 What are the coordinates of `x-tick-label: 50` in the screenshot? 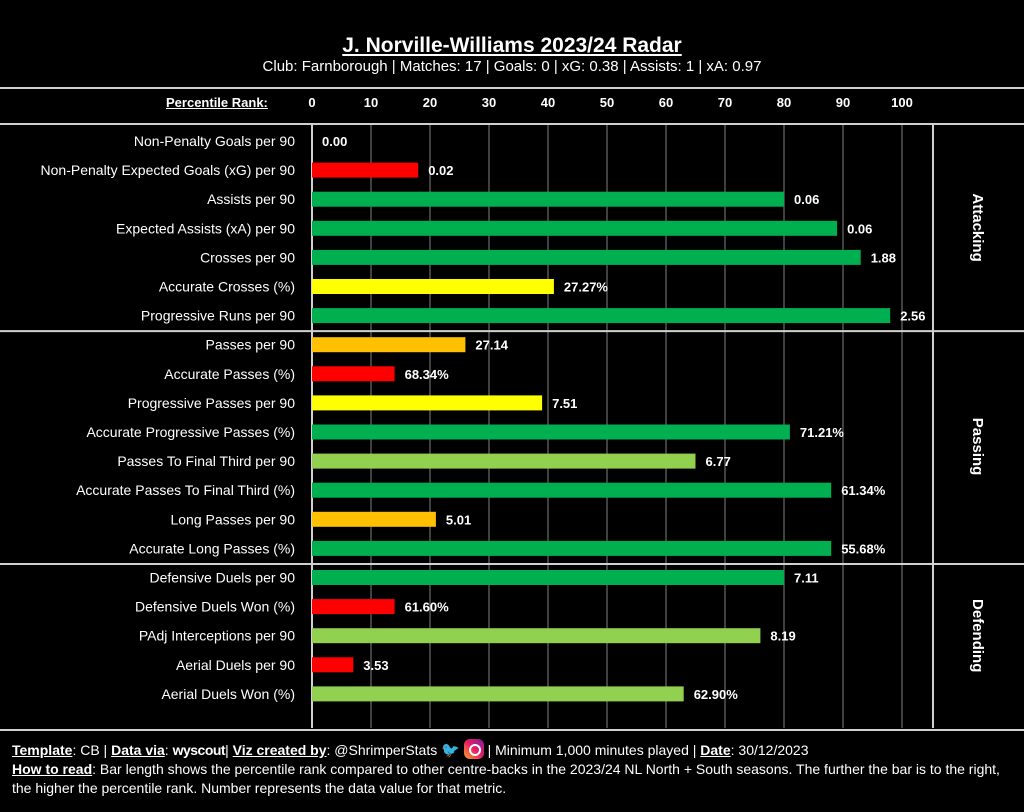 It's located at (607, 102).